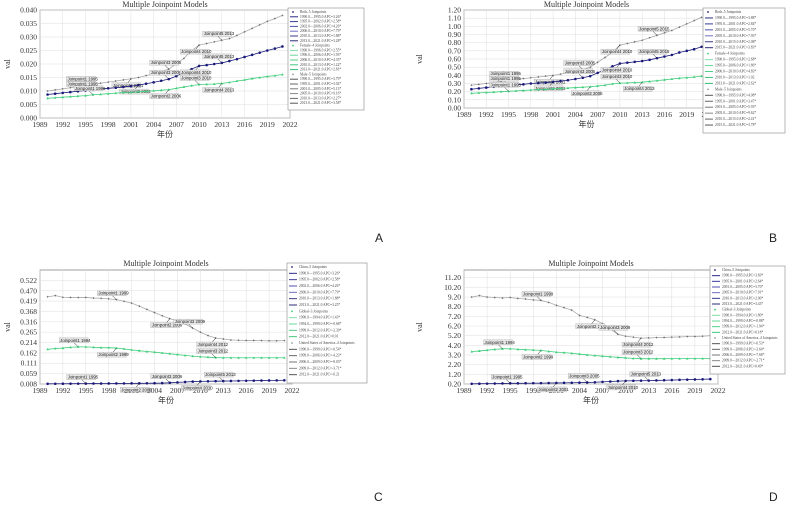  What do you see at coordinates (28, 311) in the screenshot?
I see `y-tick-label: 0.368` at bounding box center [28, 311].